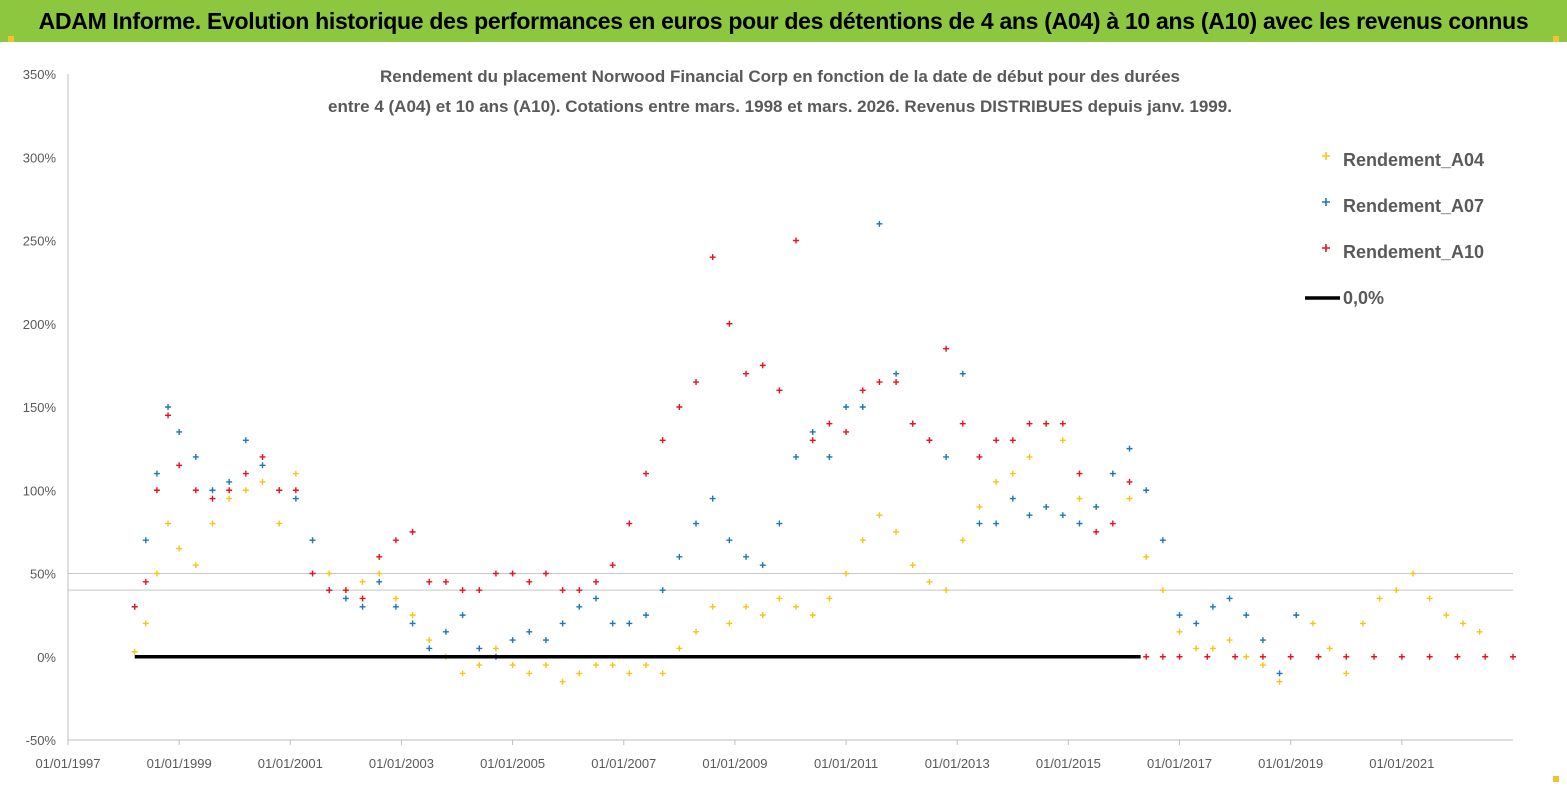  What do you see at coordinates (40, 241) in the screenshot?
I see `y-tick-label: 250%` at bounding box center [40, 241].